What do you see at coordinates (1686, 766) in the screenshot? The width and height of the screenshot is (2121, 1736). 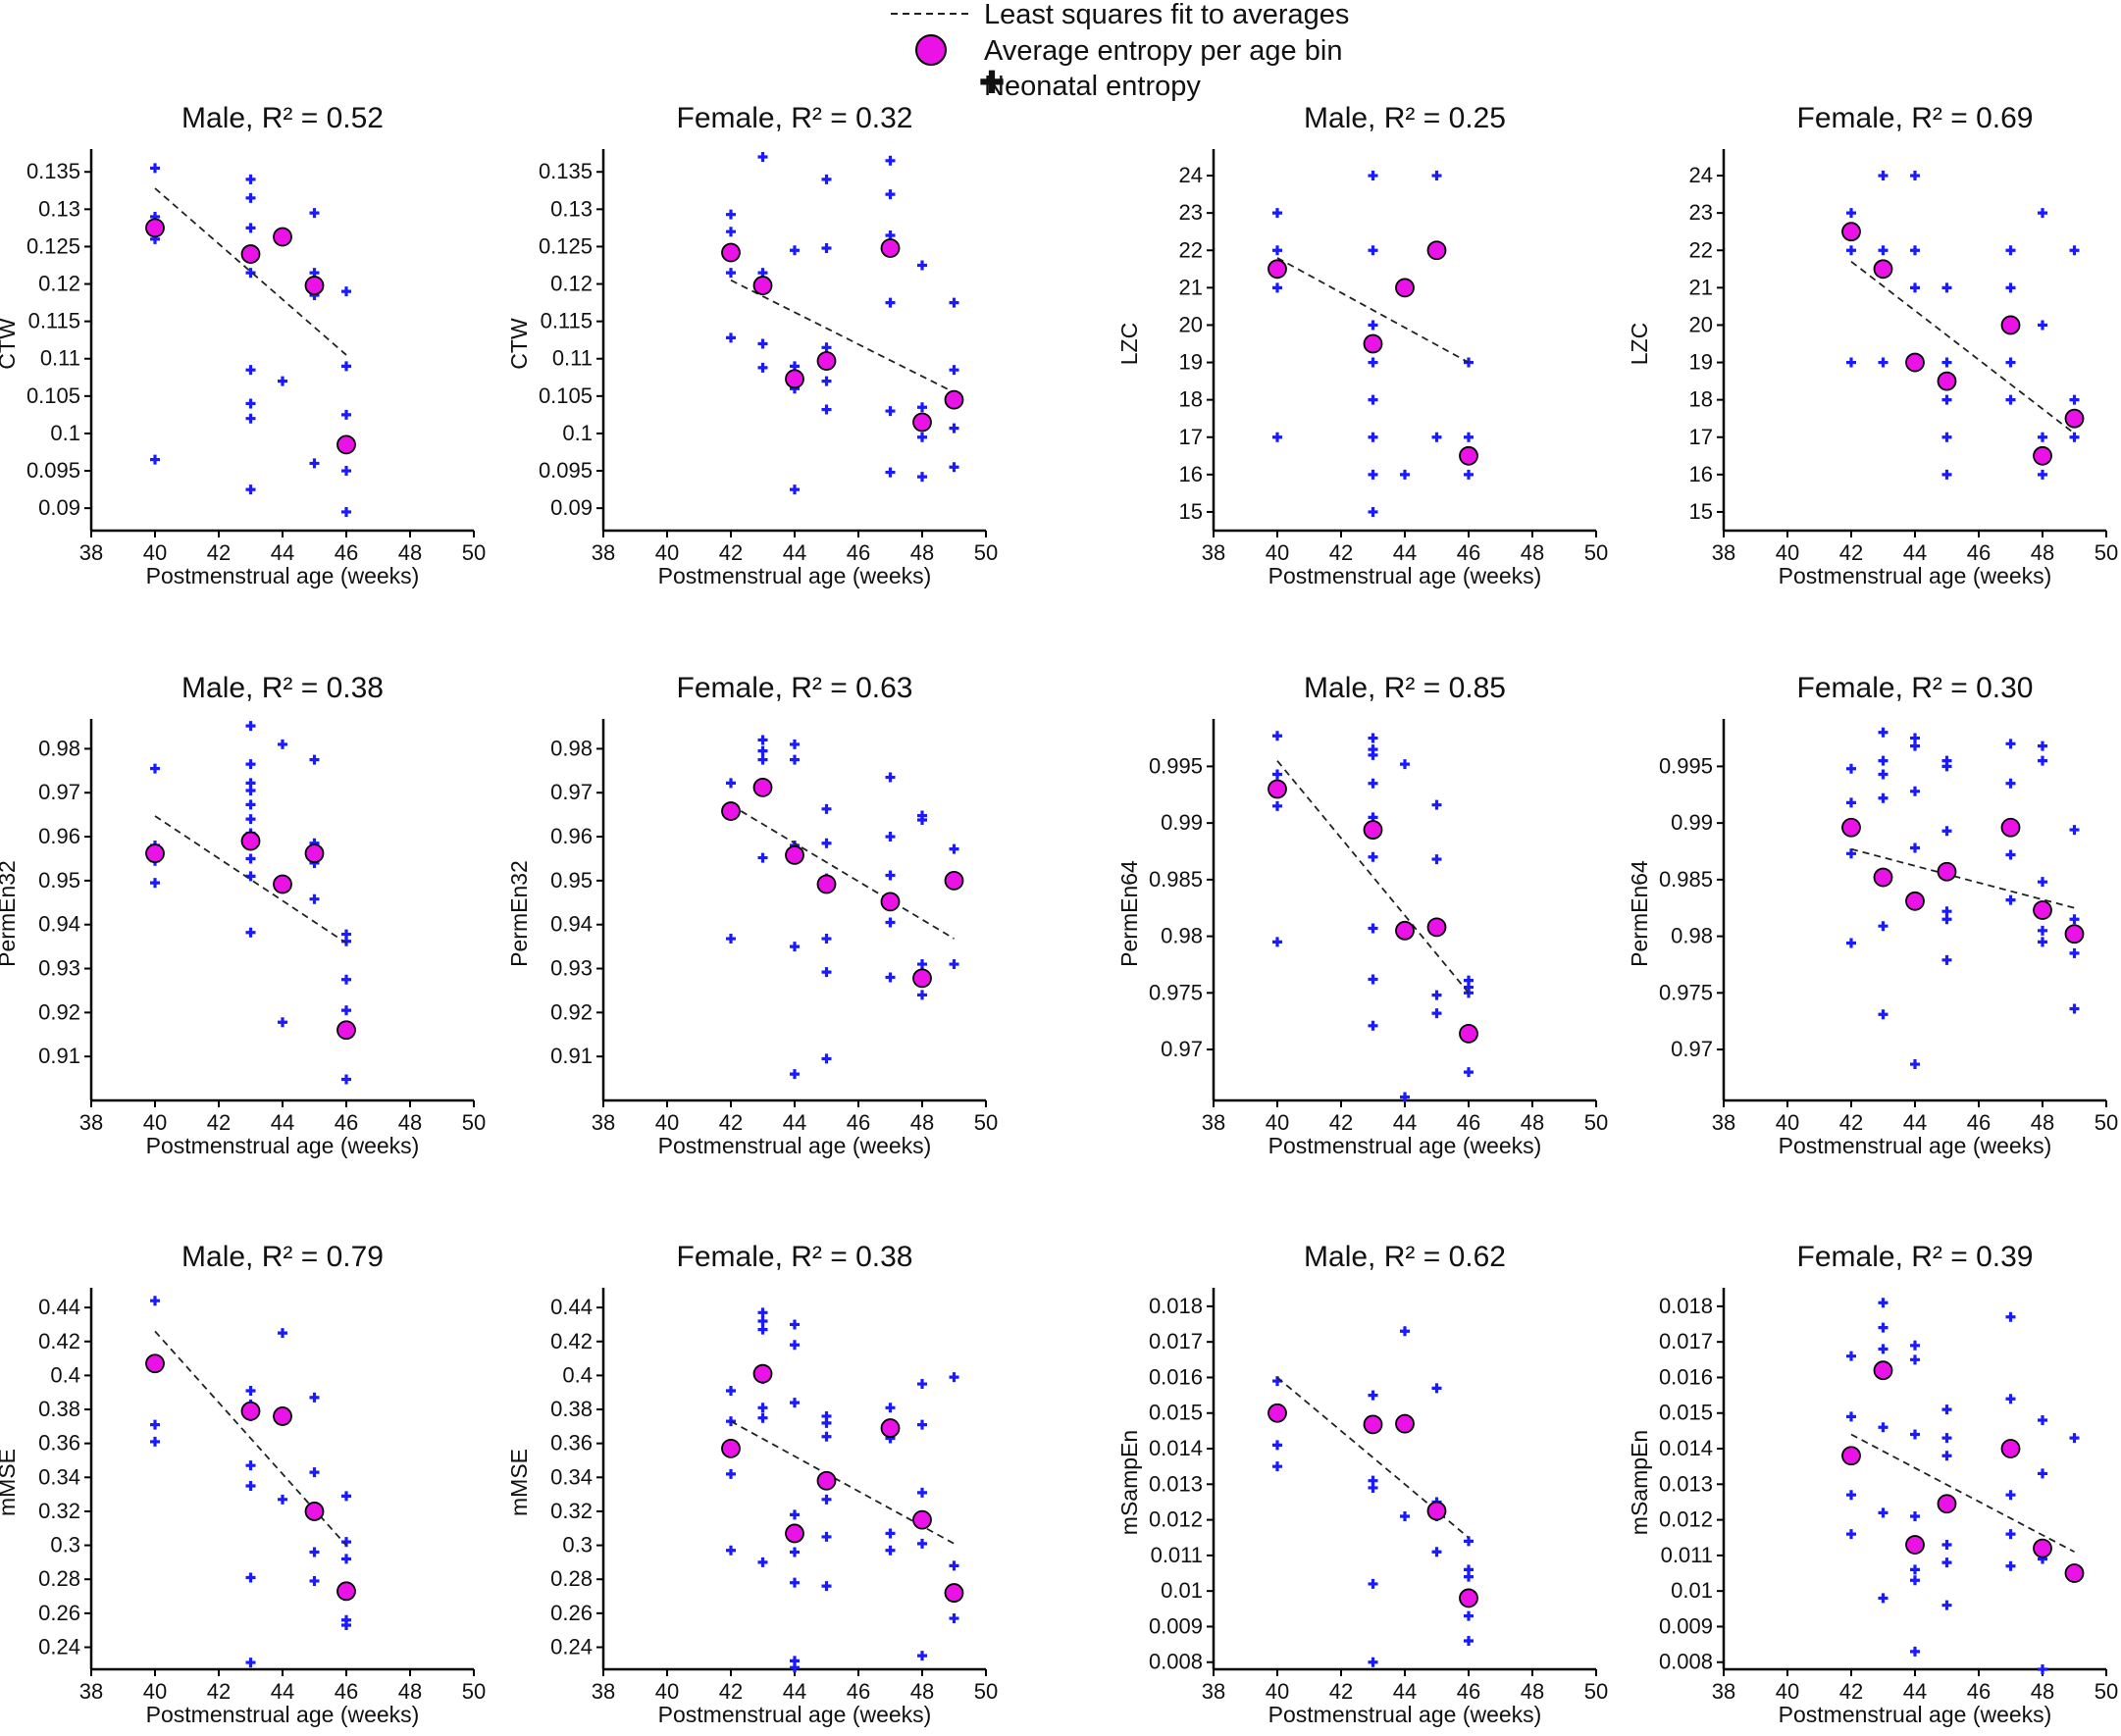 I see `y-tick-label: 0.995` at bounding box center [1686, 766].